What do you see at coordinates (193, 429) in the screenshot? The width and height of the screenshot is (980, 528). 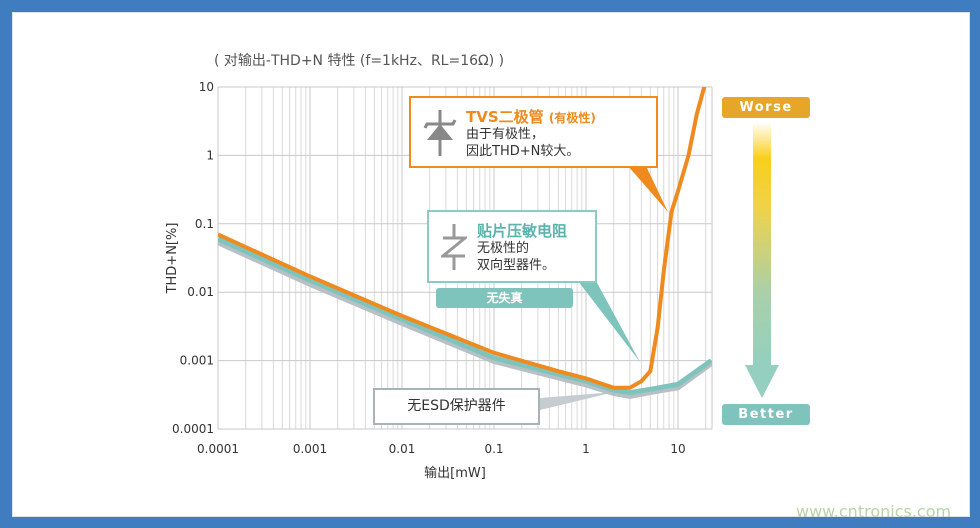 I see `y-tick-label: 0.0001` at bounding box center [193, 429].